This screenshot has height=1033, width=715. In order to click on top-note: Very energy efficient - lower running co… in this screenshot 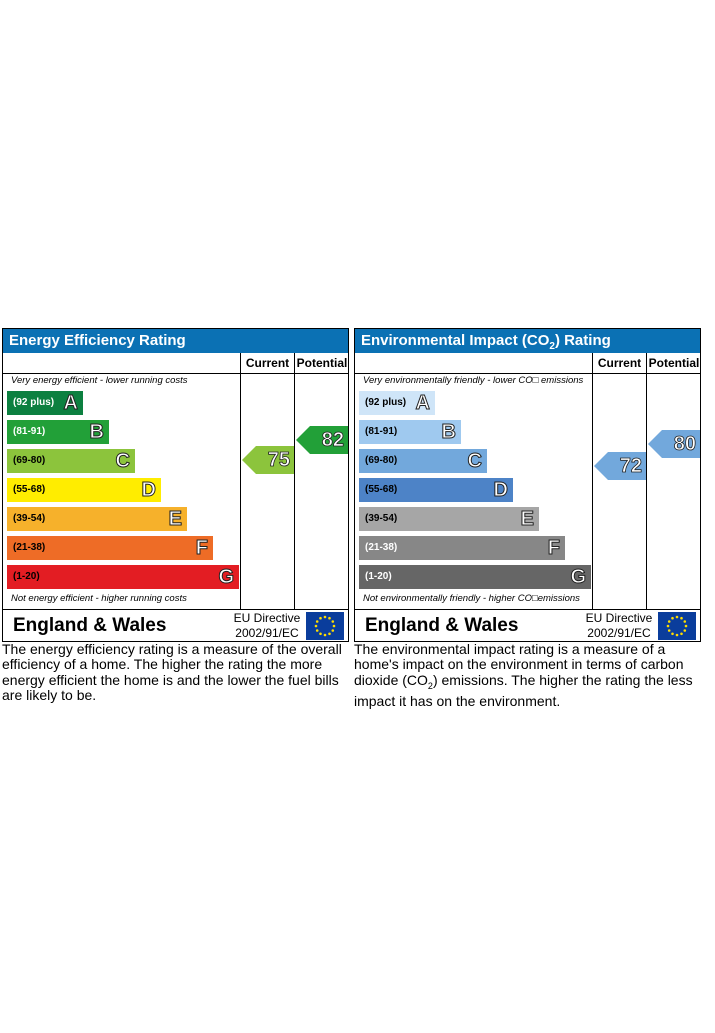, I will do `click(99, 380)`.